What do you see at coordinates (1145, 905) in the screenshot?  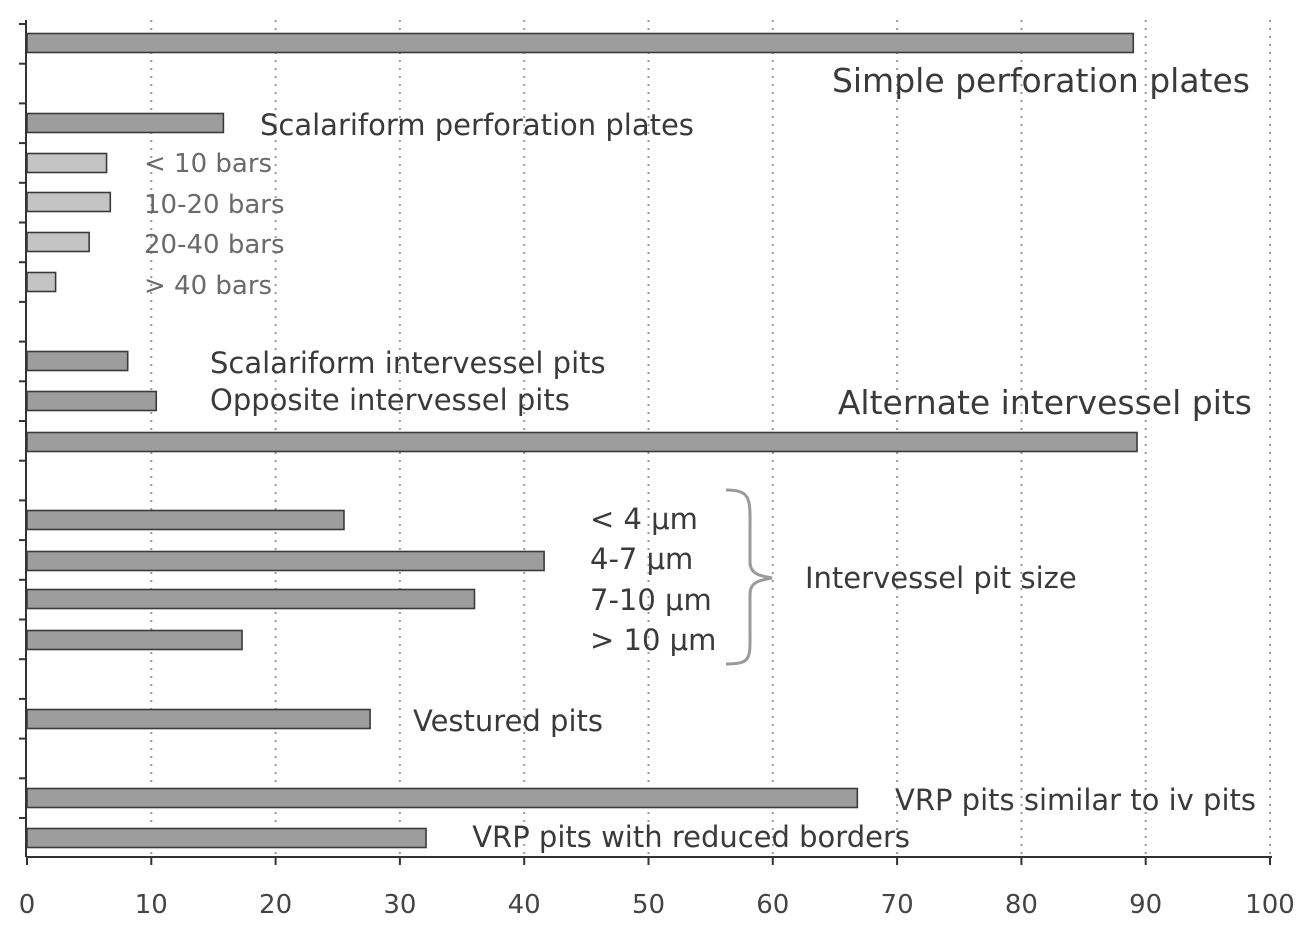 I see `x-tick-label-90: 90` at bounding box center [1145, 905].